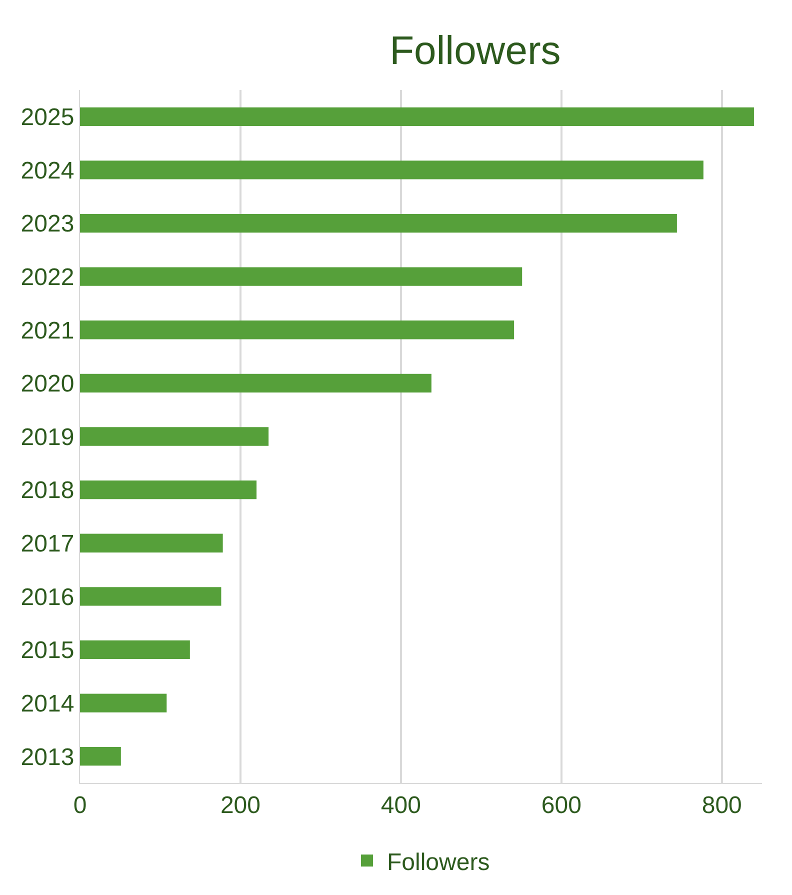 This screenshot has height=895, width=792. Describe the element at coordinates (47, 437) in the screenshot. I see `y-tick-label: 2019` at that location.